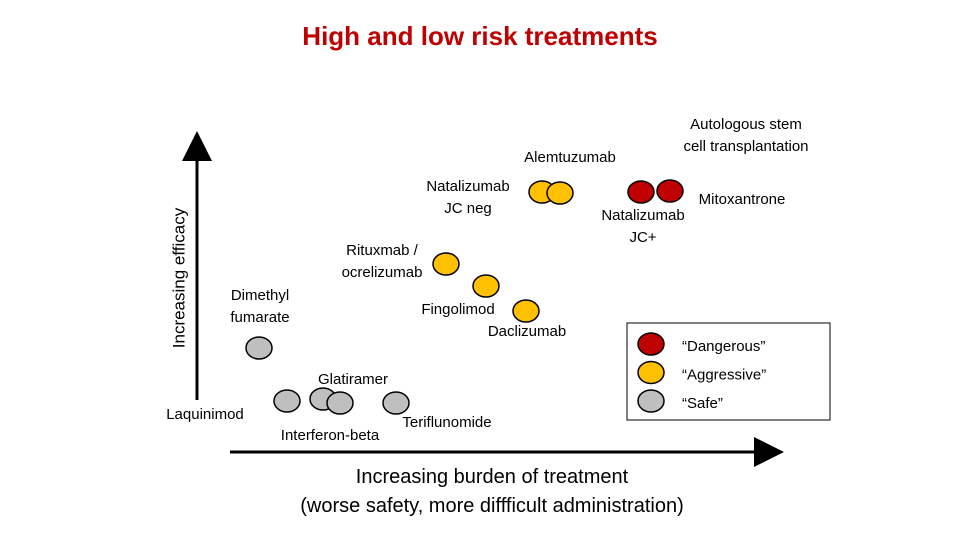  I want to click on treatment-label: Mitoxantrone, so click(742, 199).